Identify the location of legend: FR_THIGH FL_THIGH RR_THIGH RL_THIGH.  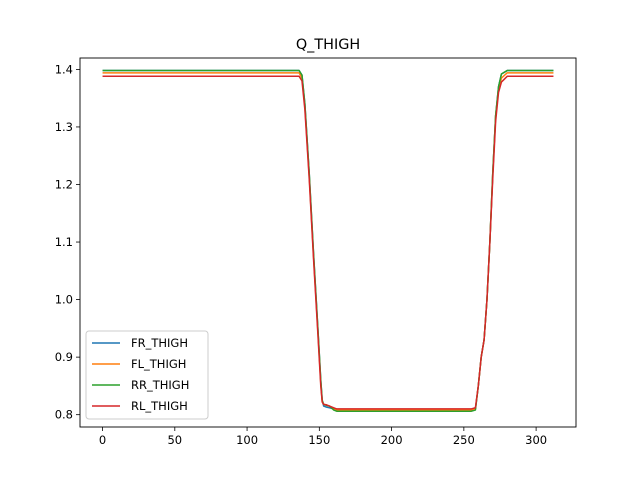
(147, 375).